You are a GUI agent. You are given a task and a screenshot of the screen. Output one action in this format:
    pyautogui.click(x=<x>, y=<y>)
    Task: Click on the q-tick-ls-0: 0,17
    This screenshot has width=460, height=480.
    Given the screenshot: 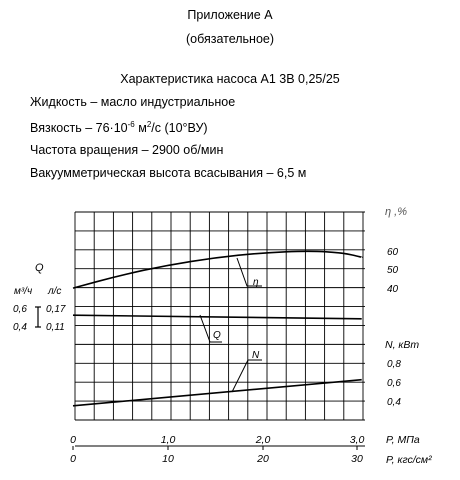 What is the action you would take?
    pyautogui.click(x=56, y=309)
    